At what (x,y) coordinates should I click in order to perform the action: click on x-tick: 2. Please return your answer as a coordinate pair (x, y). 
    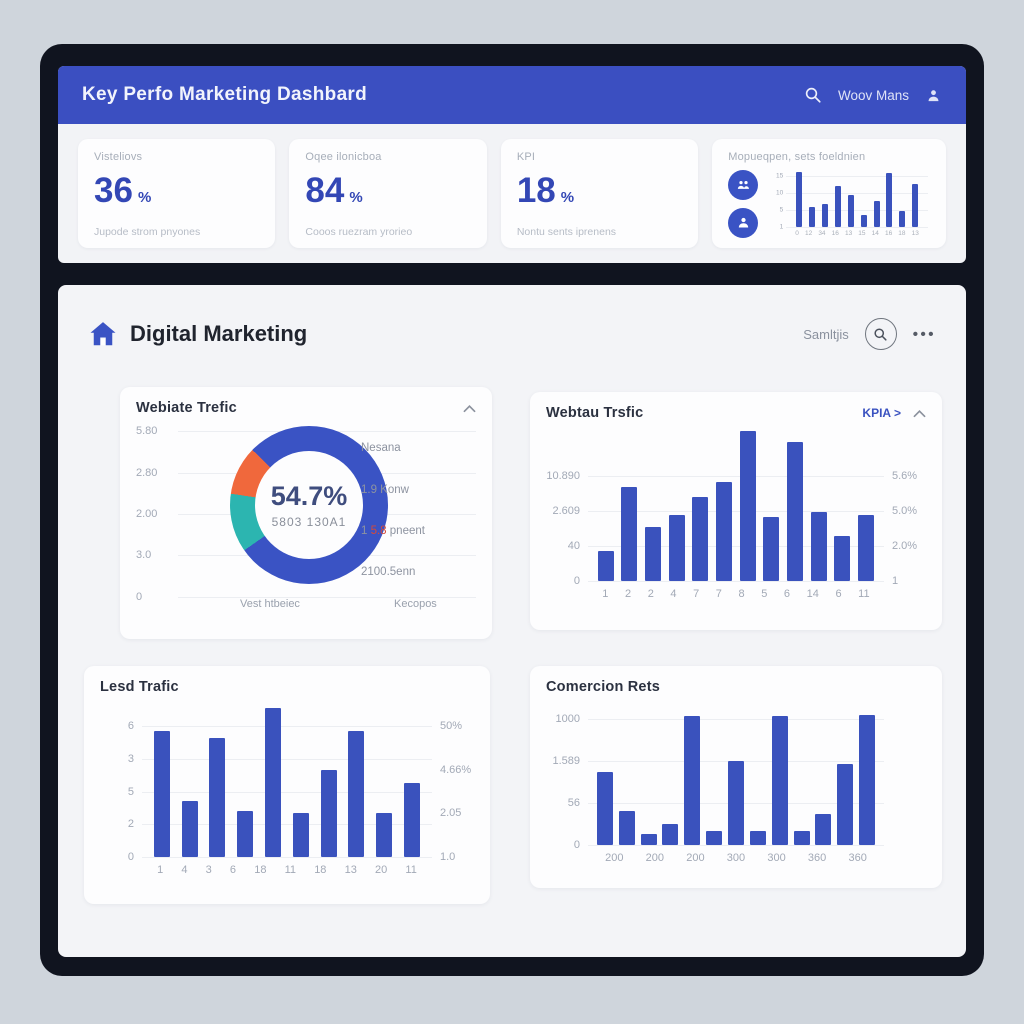
    Looking at the image, I should click on (650, 594).